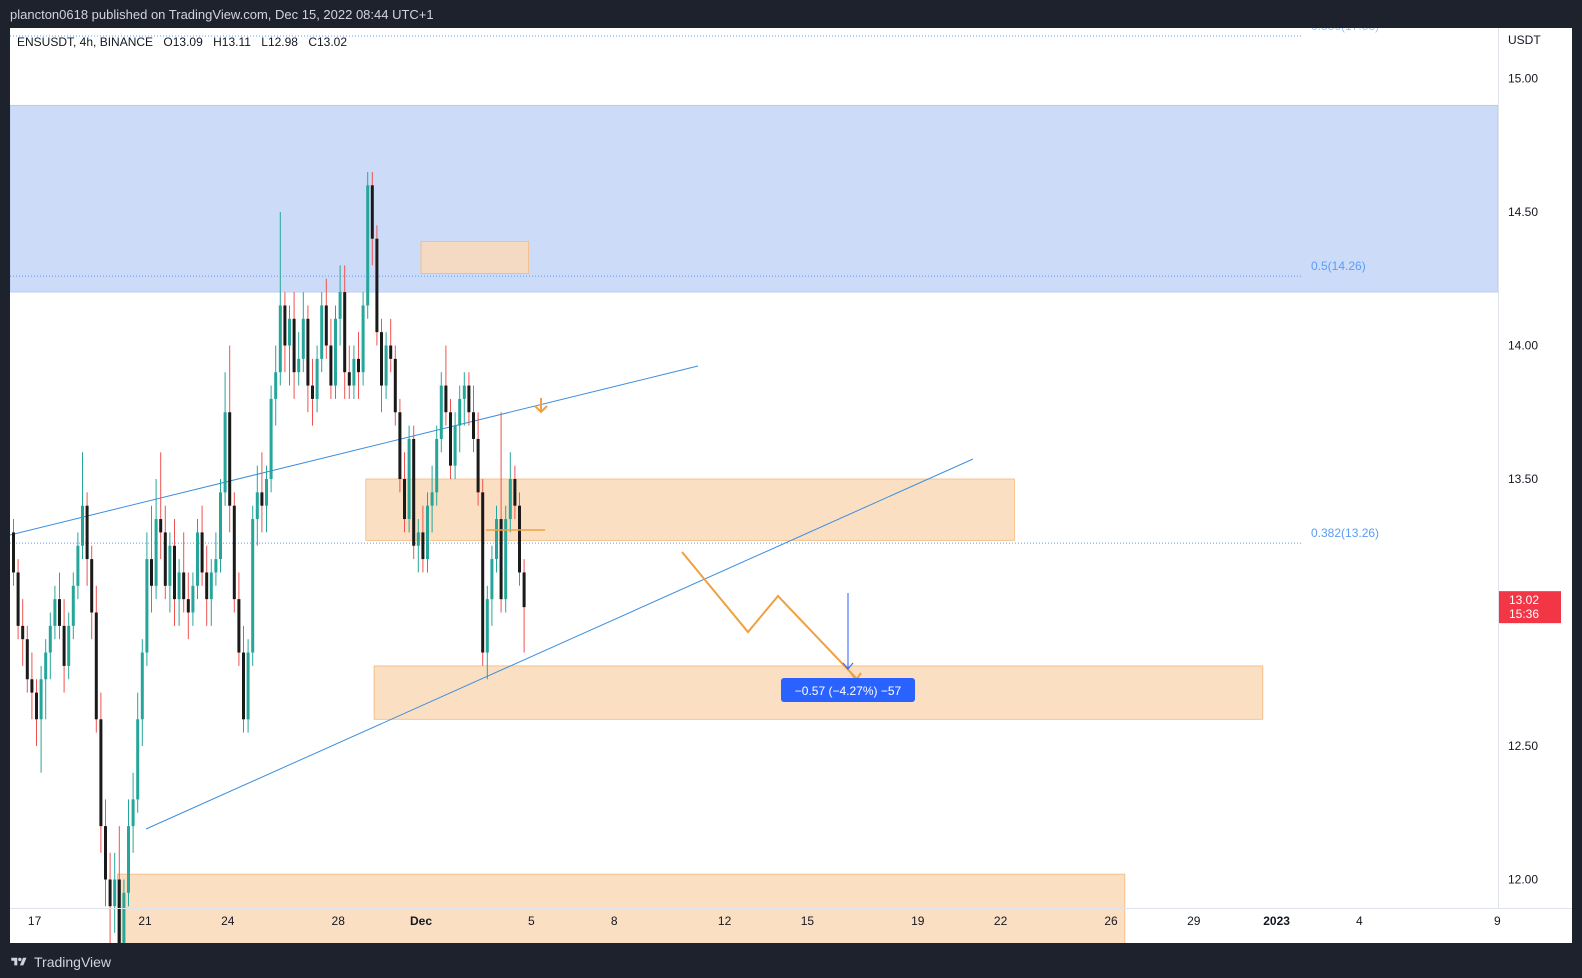 The width and height of the screenshot is (1582, 978). What do you see at coordinates (1523, 479) in the screenshot?
I see `price-tick-label: 13.50` at bounding box center [1523, 479].